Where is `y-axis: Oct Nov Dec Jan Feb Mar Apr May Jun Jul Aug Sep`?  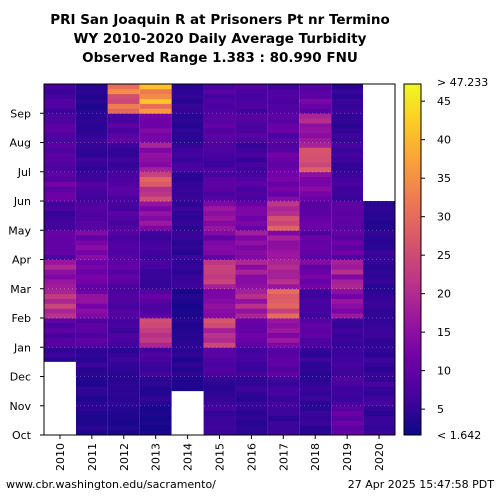
y-axis: Oct Nov Dec Jan Feb Mar Apr May Jun Jul Aug Sep is located at coordinates (26, 274).